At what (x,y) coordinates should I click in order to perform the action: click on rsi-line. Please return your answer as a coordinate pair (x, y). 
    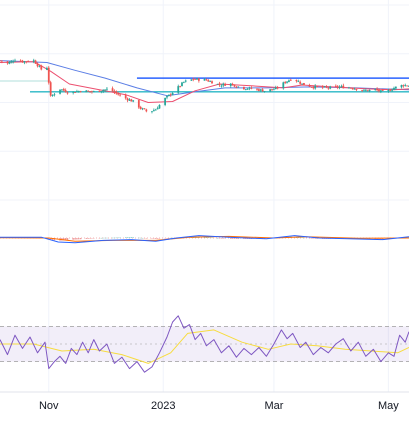
    Looking at the image, I should click on (204, 344).